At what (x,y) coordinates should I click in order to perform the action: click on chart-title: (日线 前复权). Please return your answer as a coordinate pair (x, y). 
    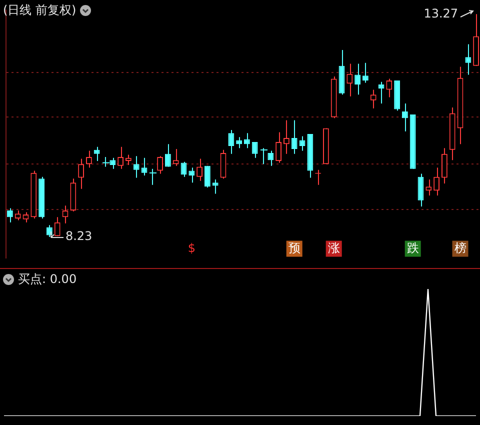
    Looking at the image, I should click on (39, 10).